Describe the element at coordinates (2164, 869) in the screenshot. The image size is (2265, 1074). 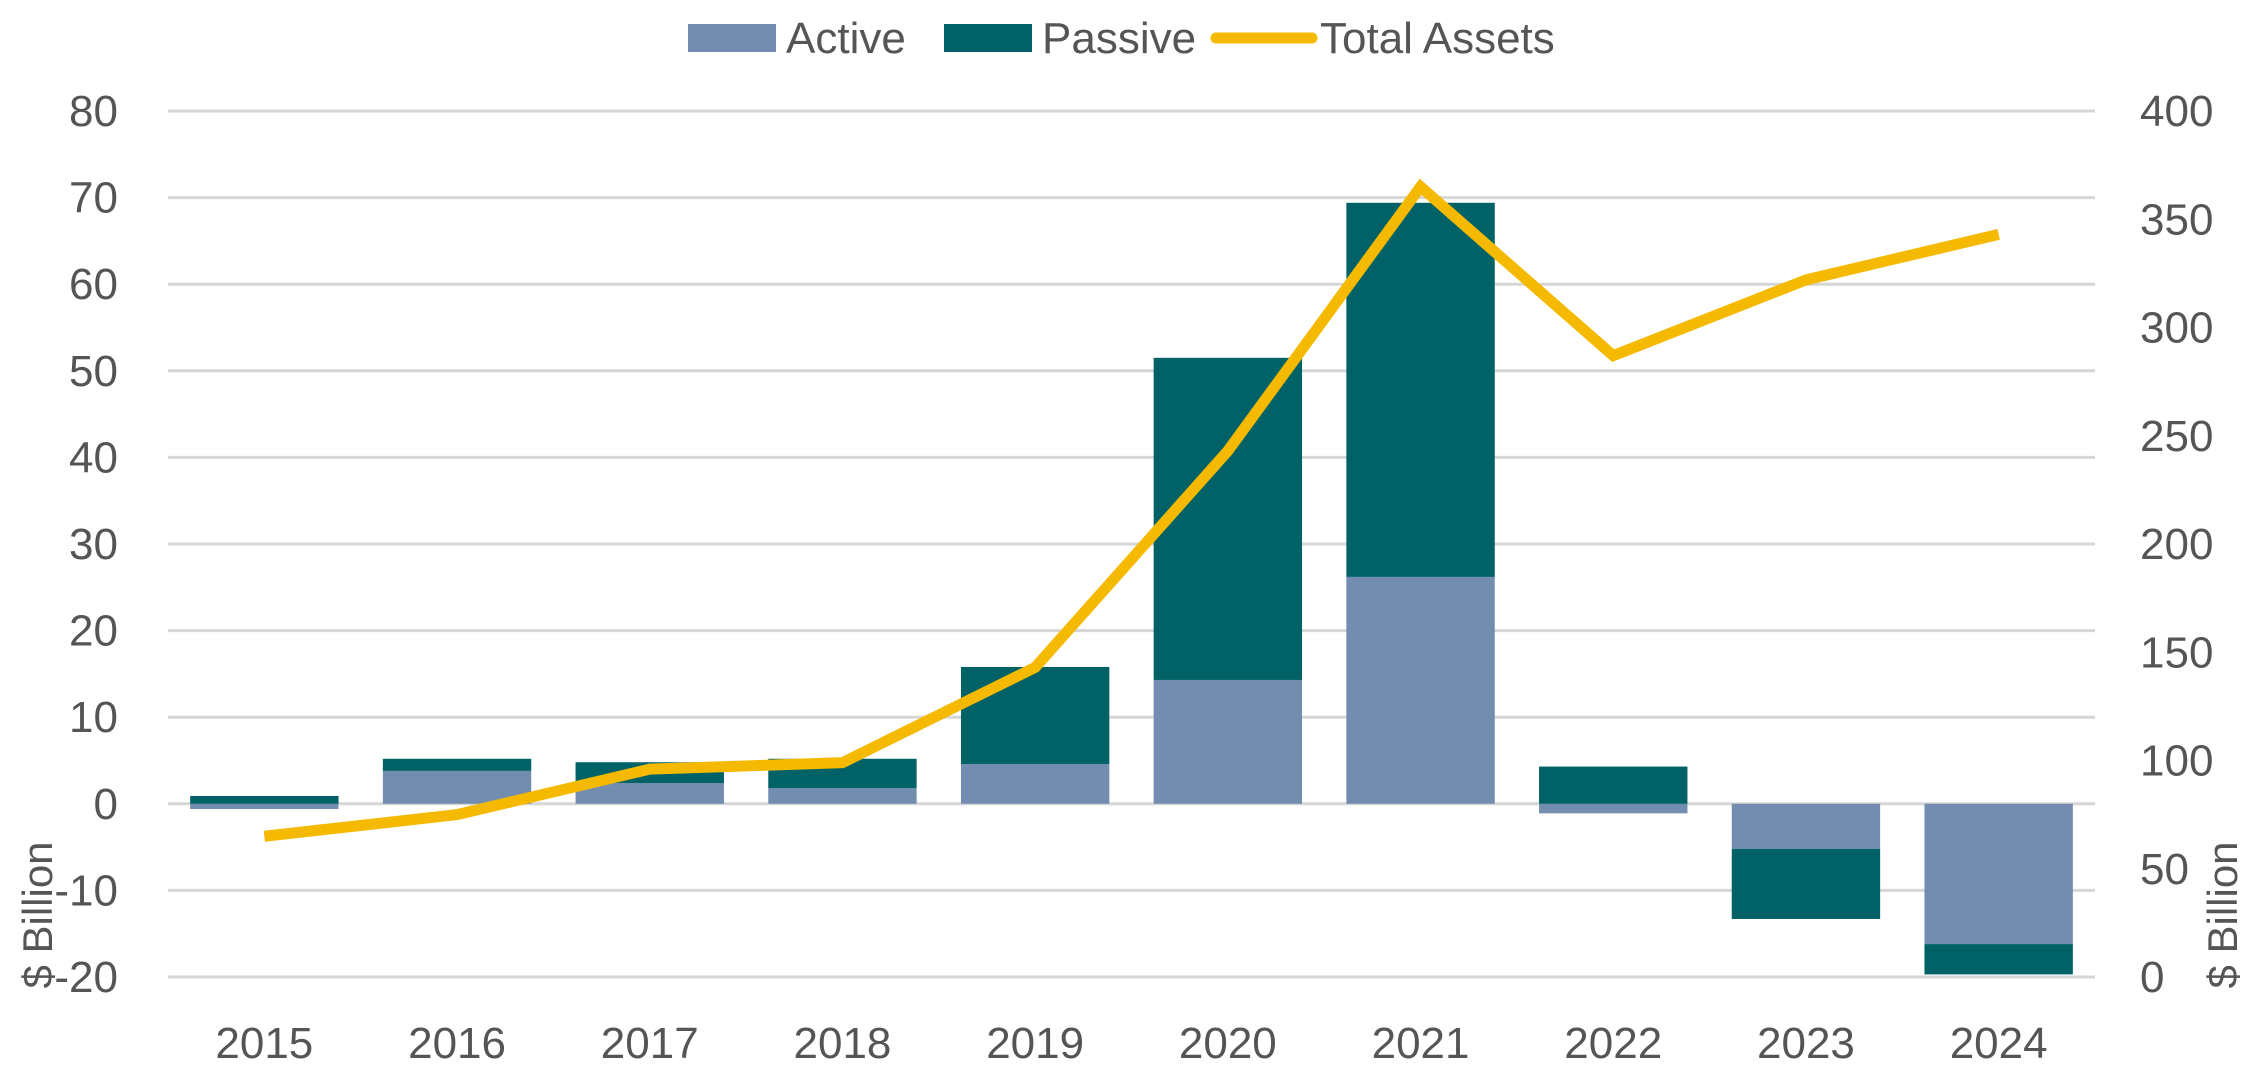
I see `right-tick-label: 50` at that location.